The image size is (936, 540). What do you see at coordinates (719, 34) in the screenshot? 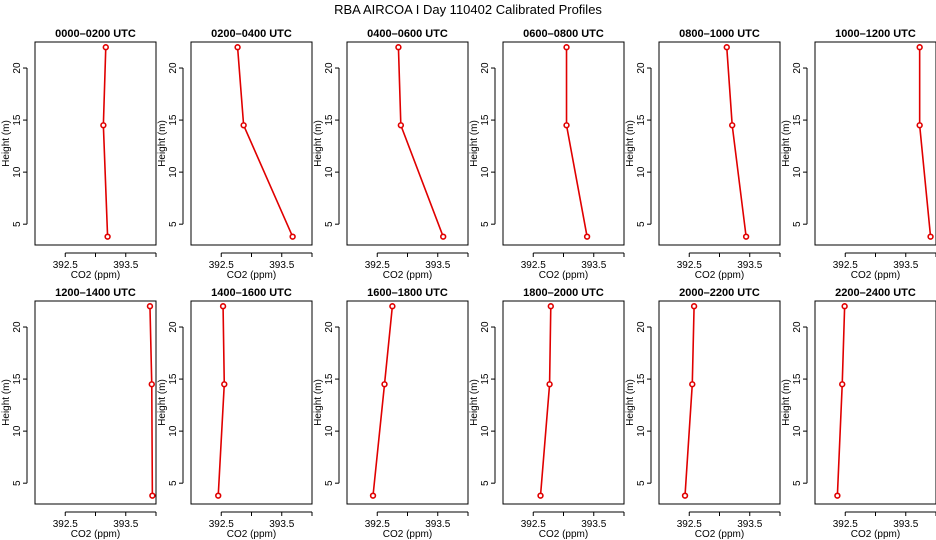
I see `panel-title: 0800–1000 UTC` at bounding box center [719, 34].